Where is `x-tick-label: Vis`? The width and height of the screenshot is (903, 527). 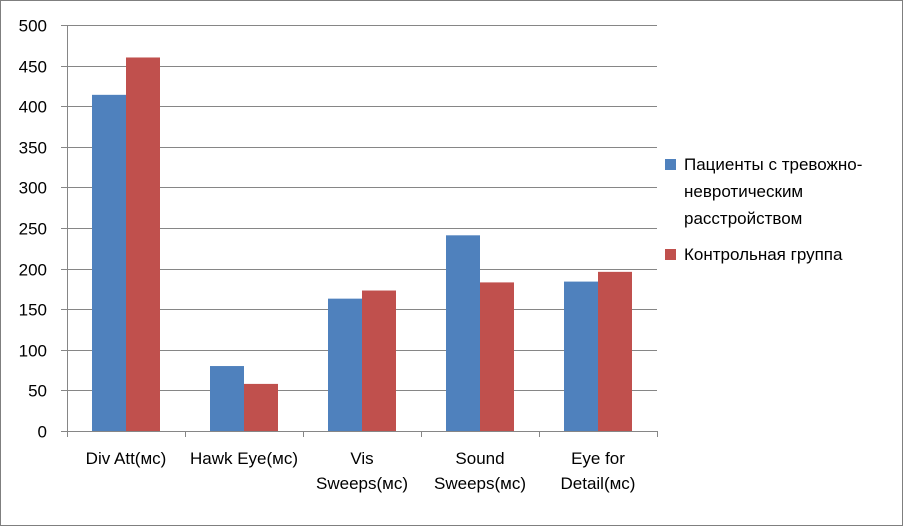 x-tick-label: Vis is located at coordinates (361, 458).